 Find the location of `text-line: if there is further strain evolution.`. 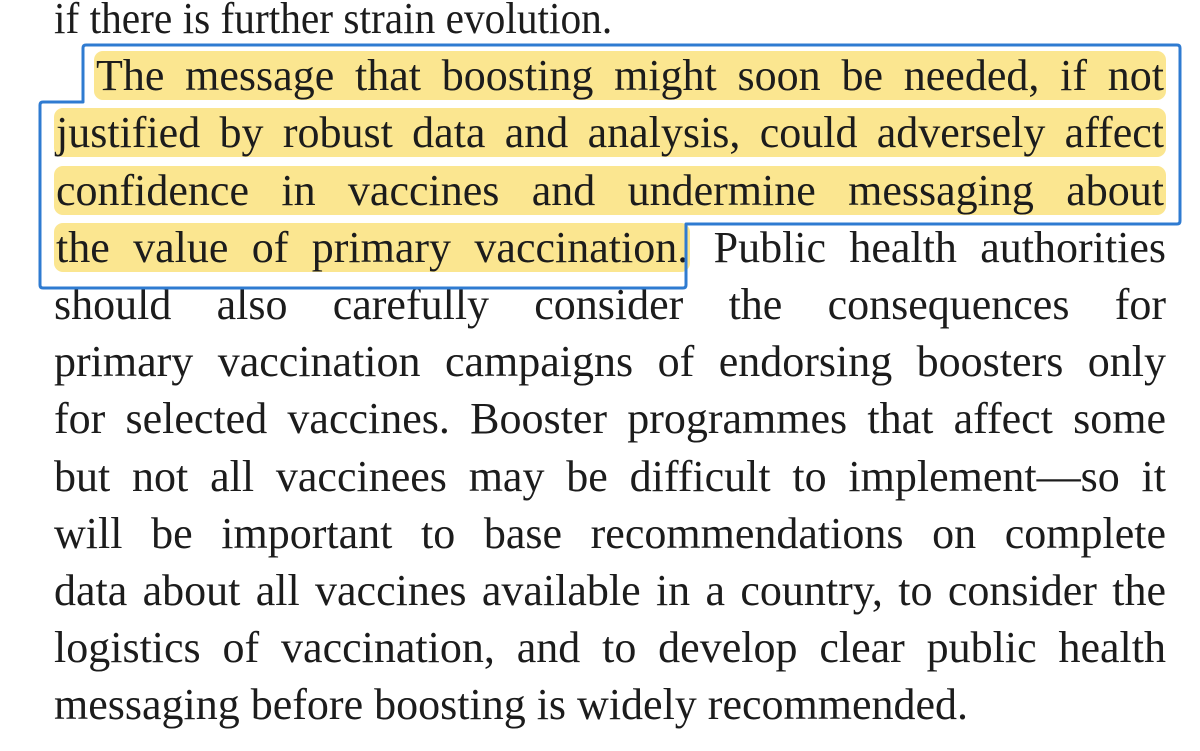

text-line: if there is further strain evolution. is located at coordinates (576, 23).